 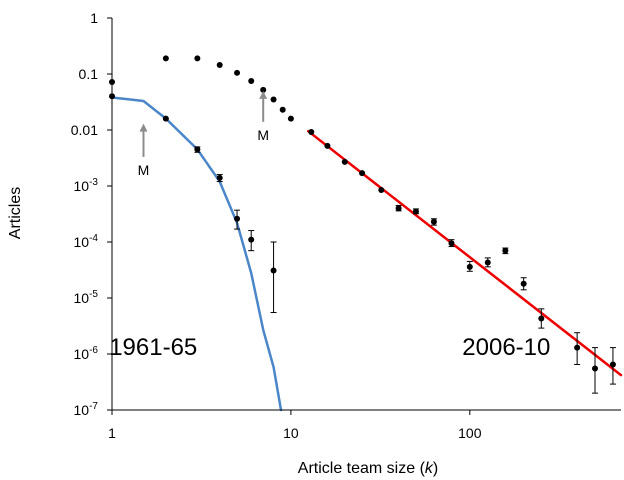 I want to click on x-tick-label: 1, so click(x=112, y=433).